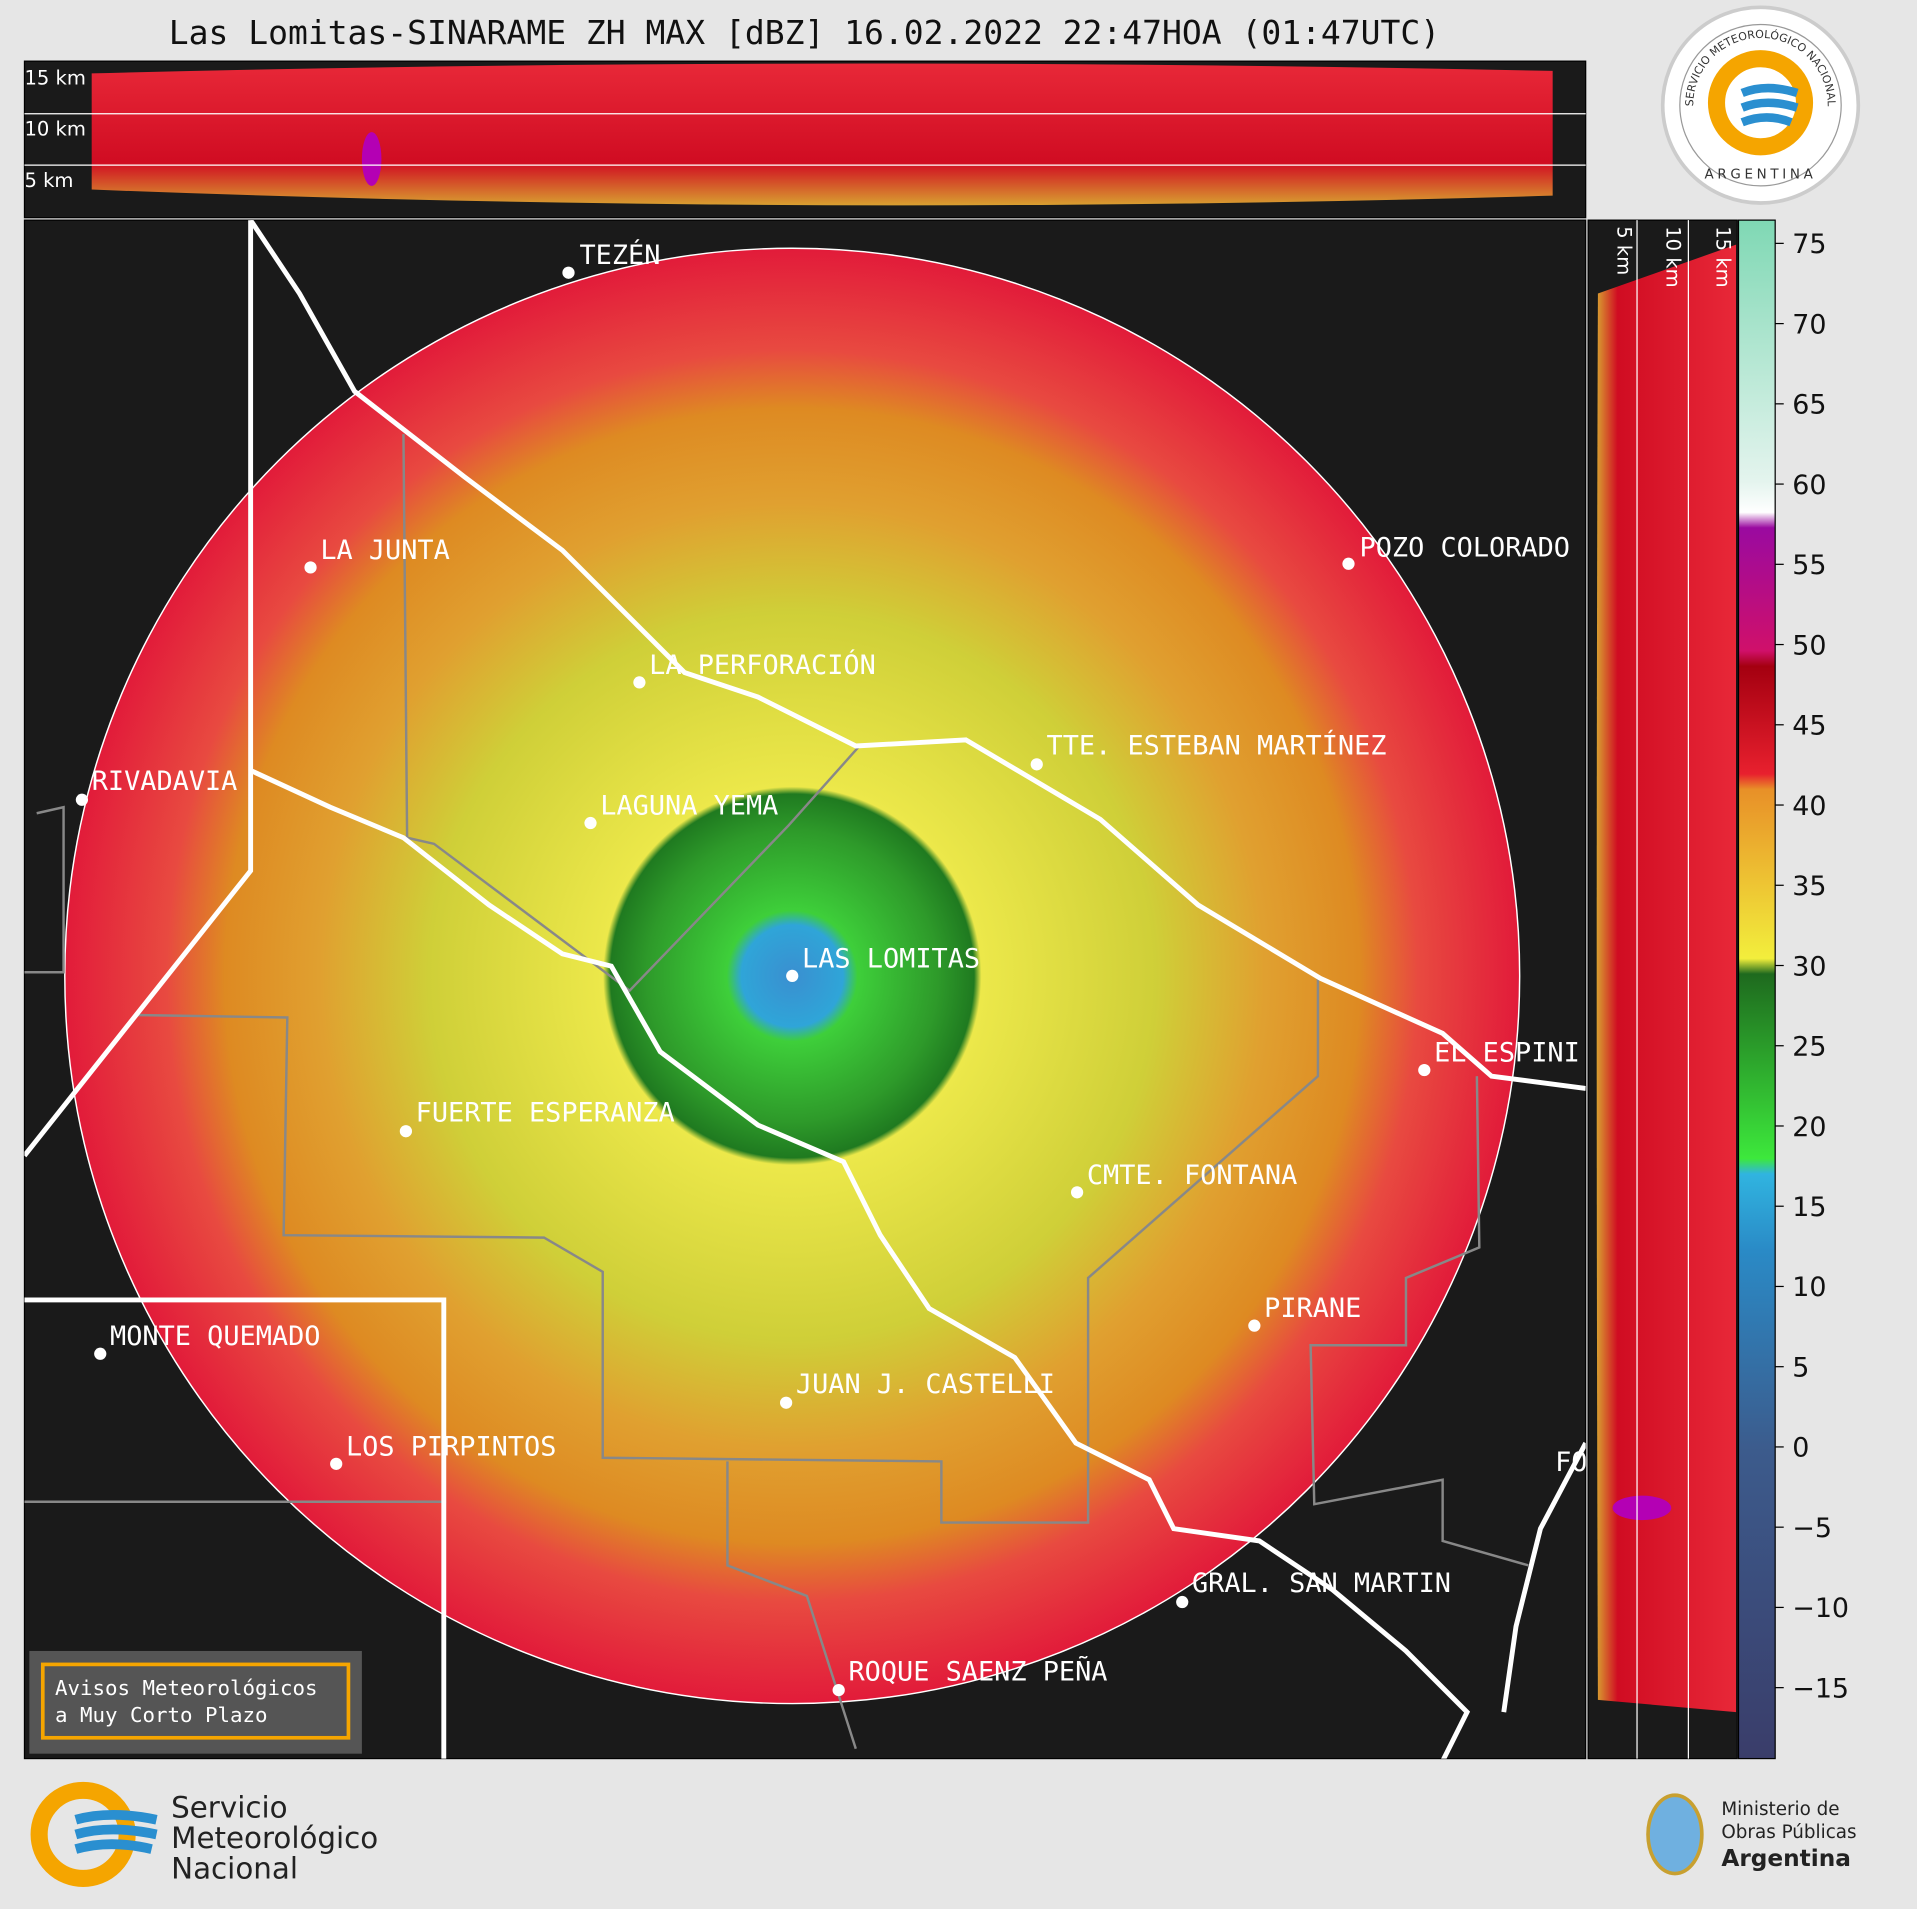  I want to click on colorbar-tick-label: 45, so click(1809, 726).